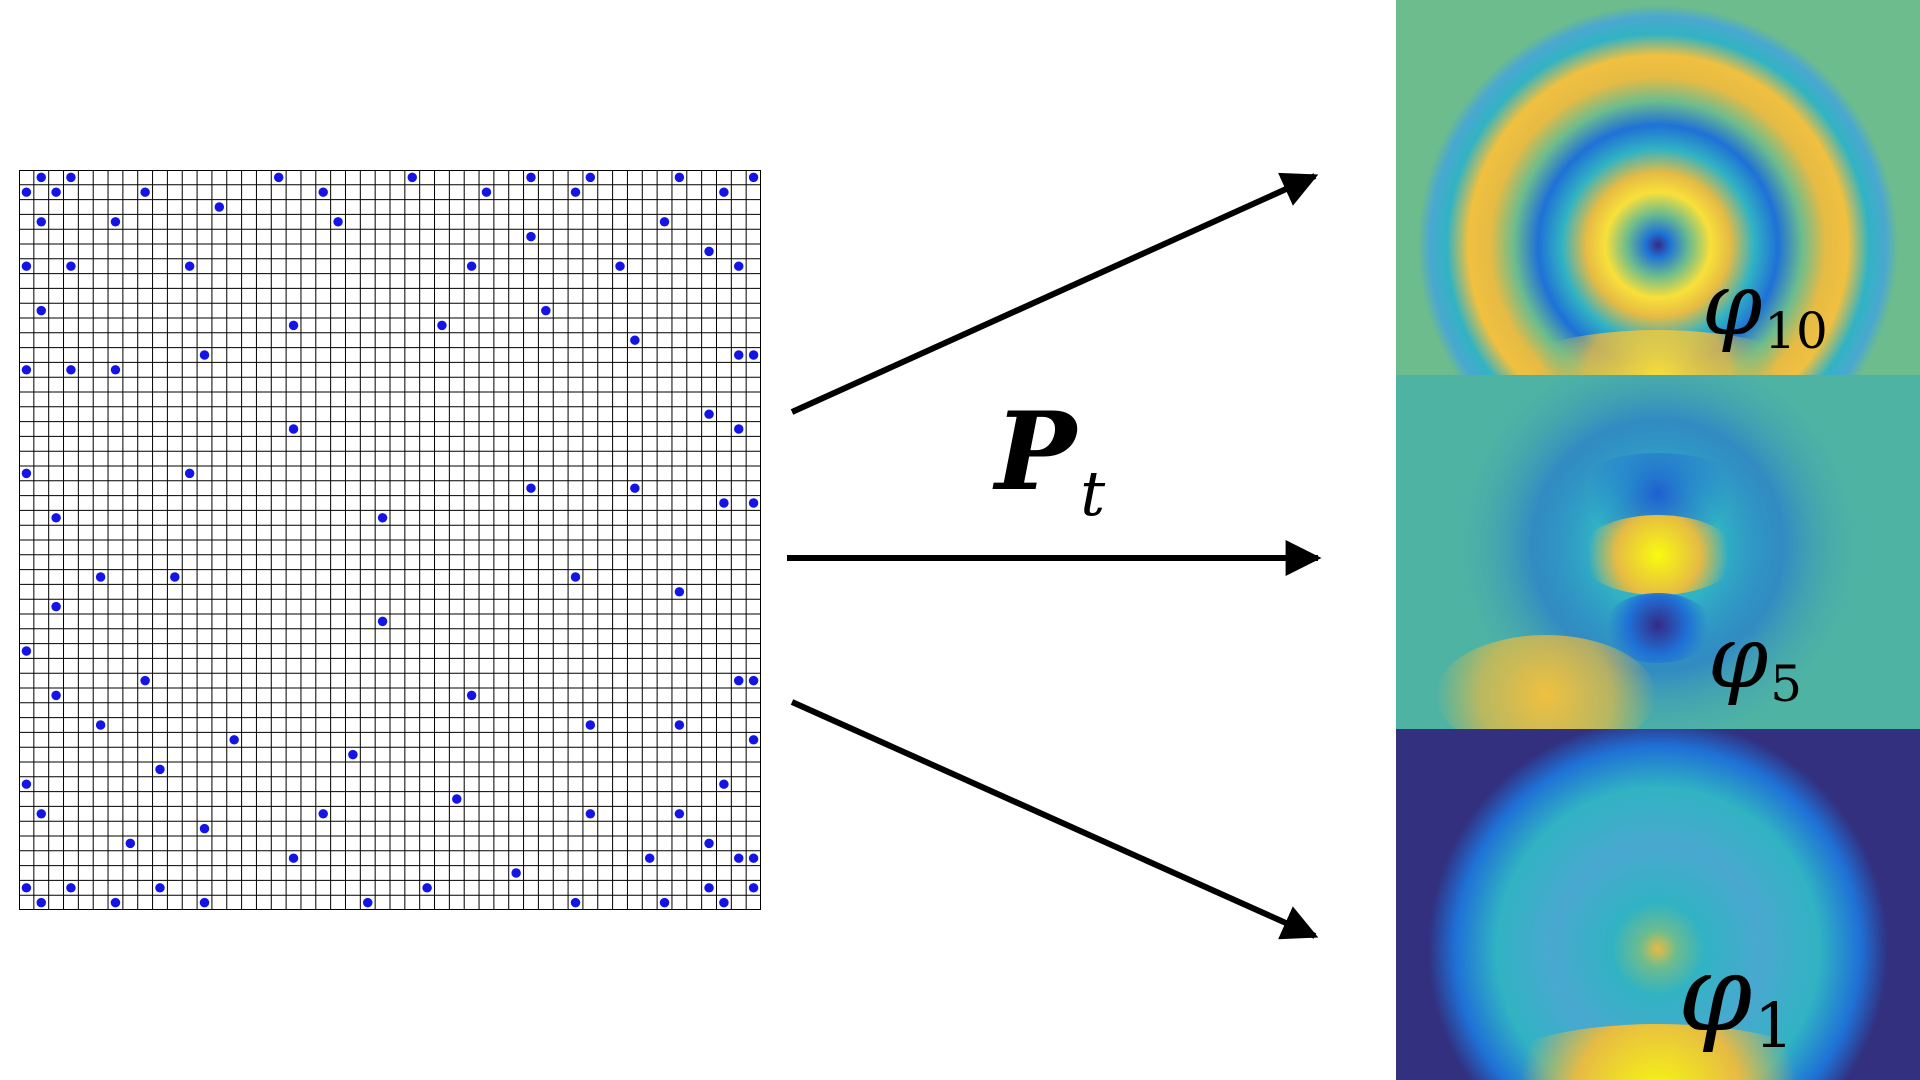 This screenshot has width=1920, height=1080. Describe the element at coordinates (1774, 1026) in the screenshot. I see `phi1-subscript: 1` at that location.